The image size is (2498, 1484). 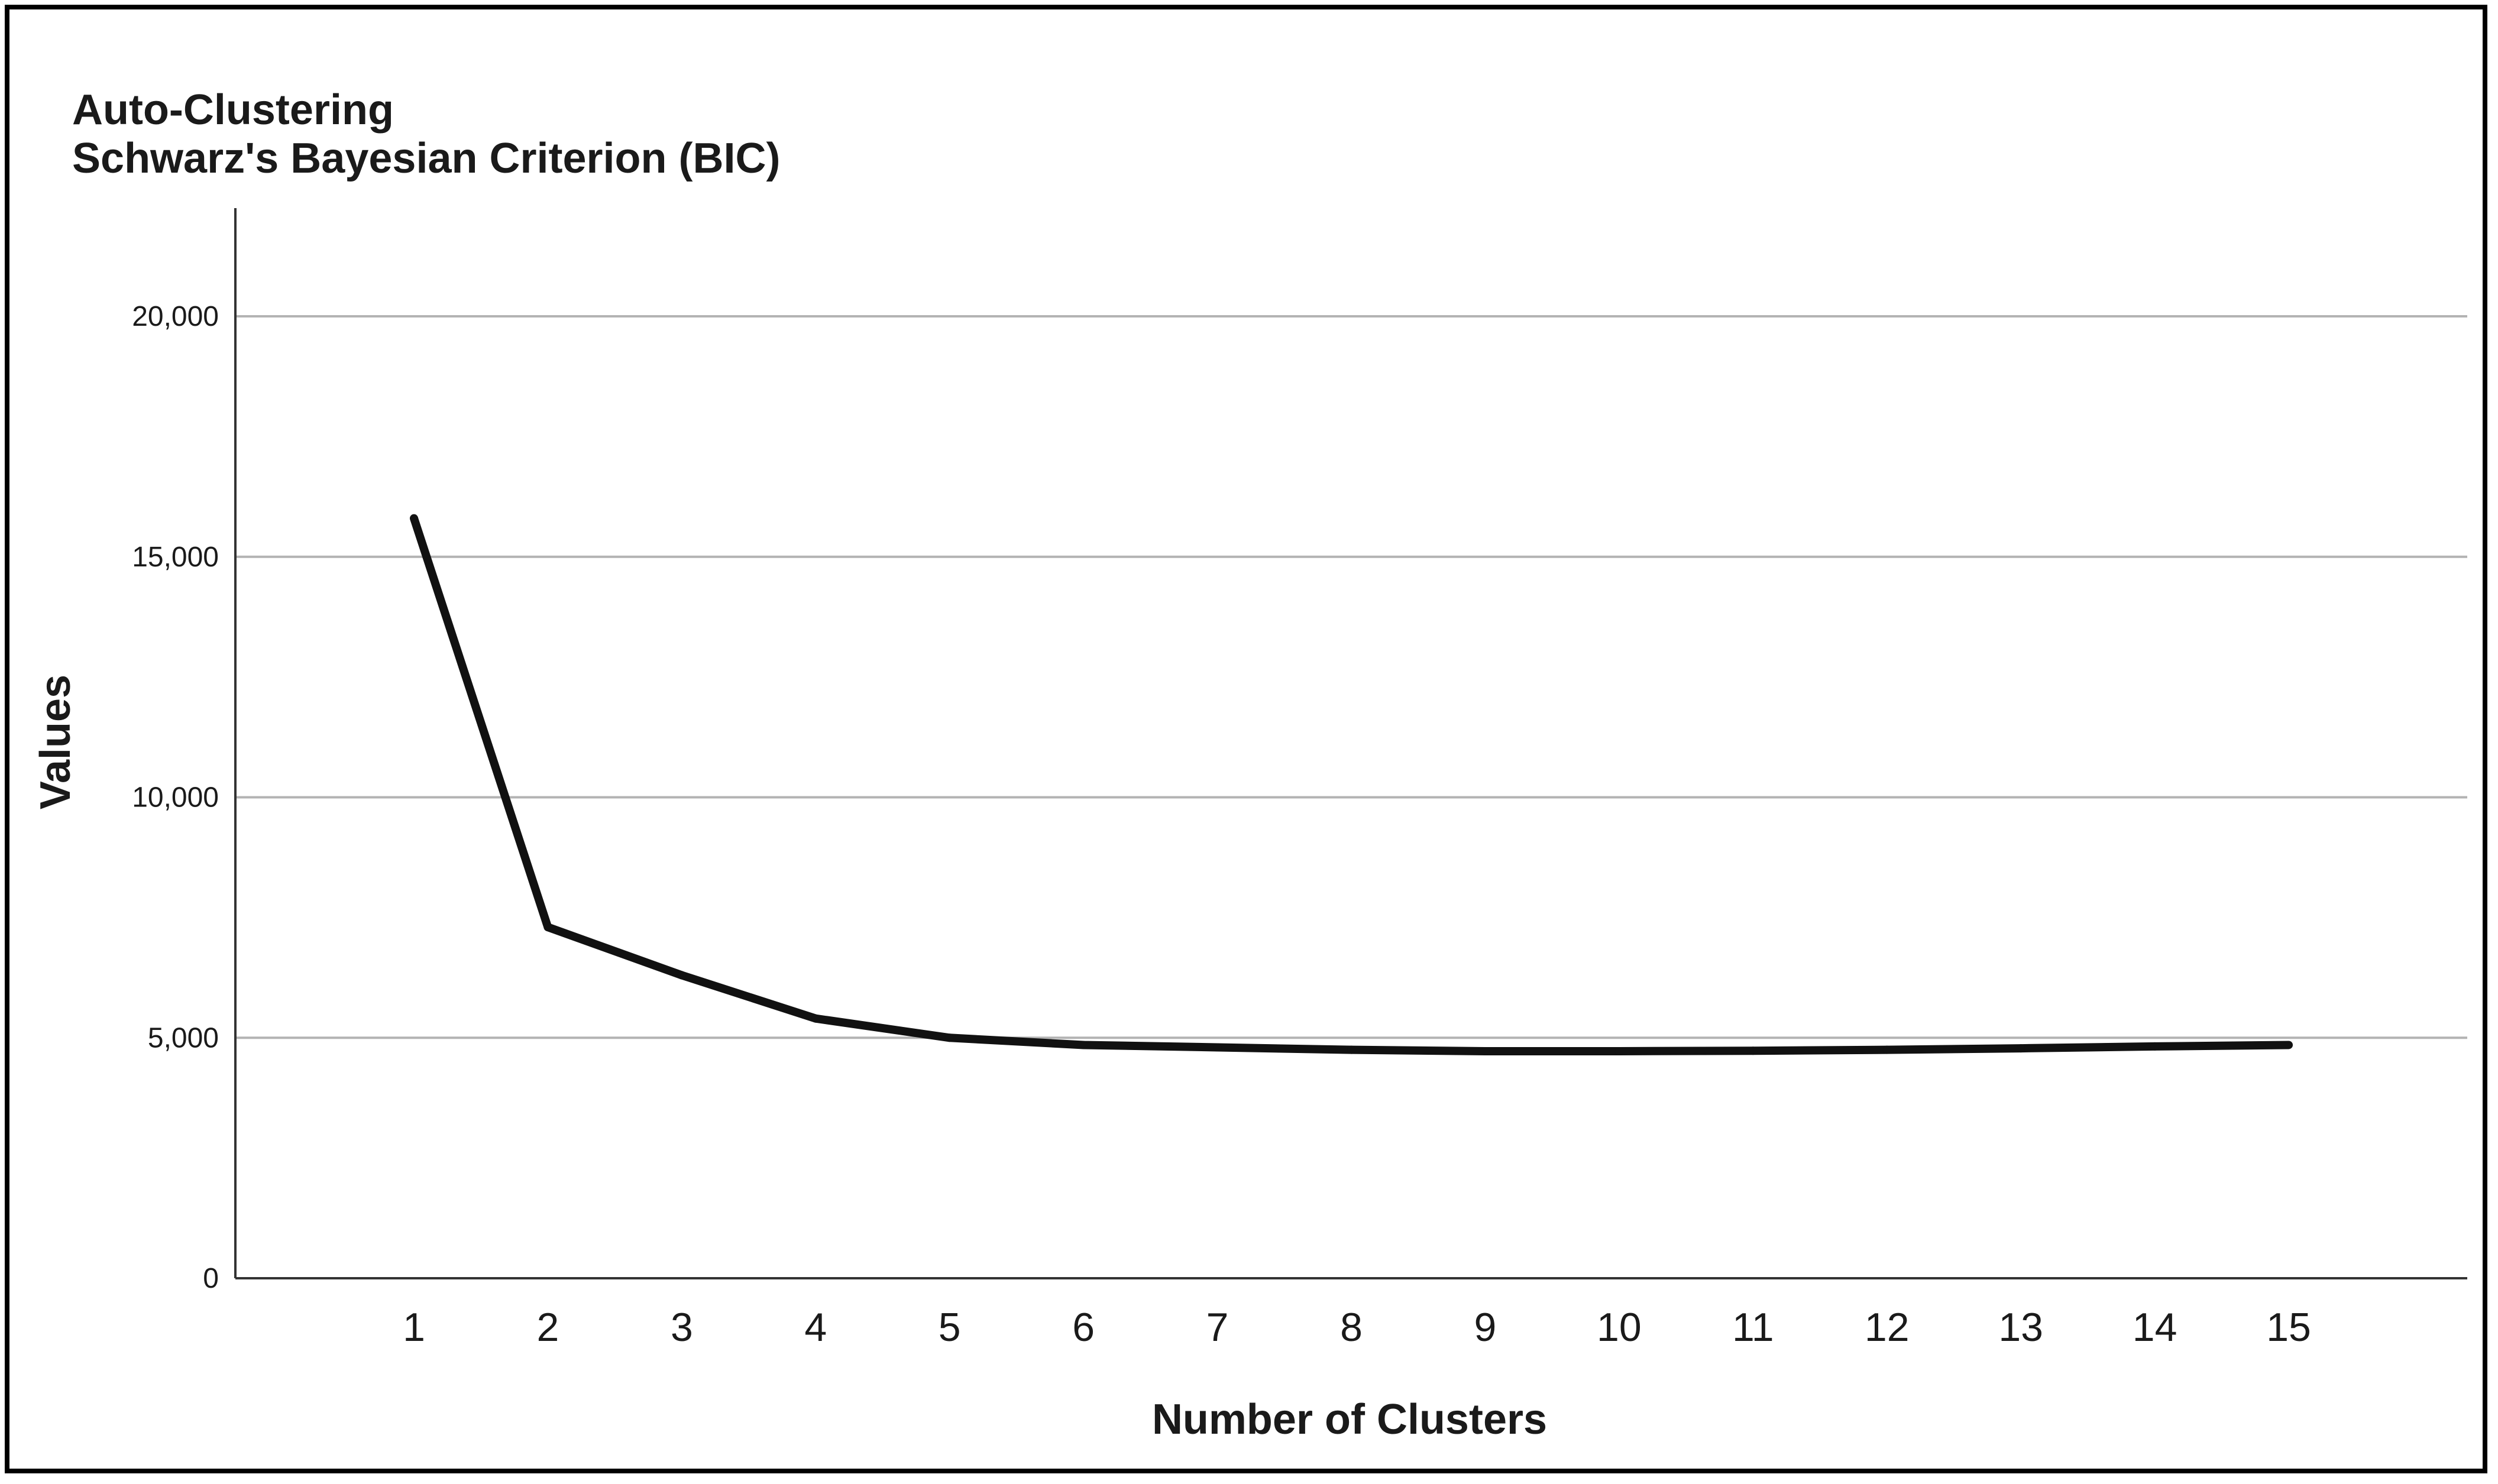 I want to click on chart-title: Auto-Clustering, so click(x=233, y=110).